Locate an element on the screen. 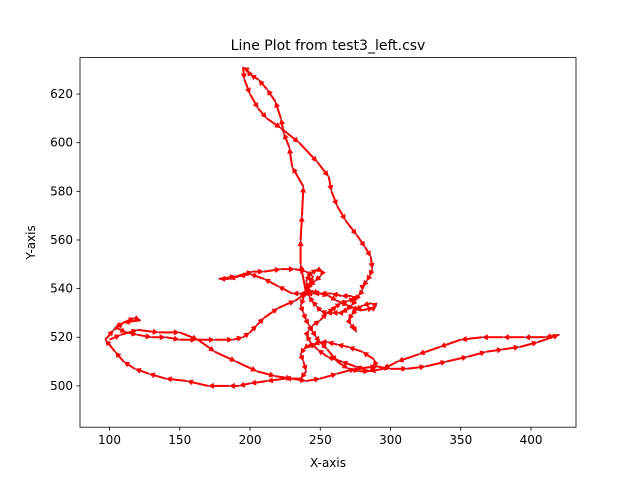  x-tick-label: 350 is located at coordinates (460, 440).